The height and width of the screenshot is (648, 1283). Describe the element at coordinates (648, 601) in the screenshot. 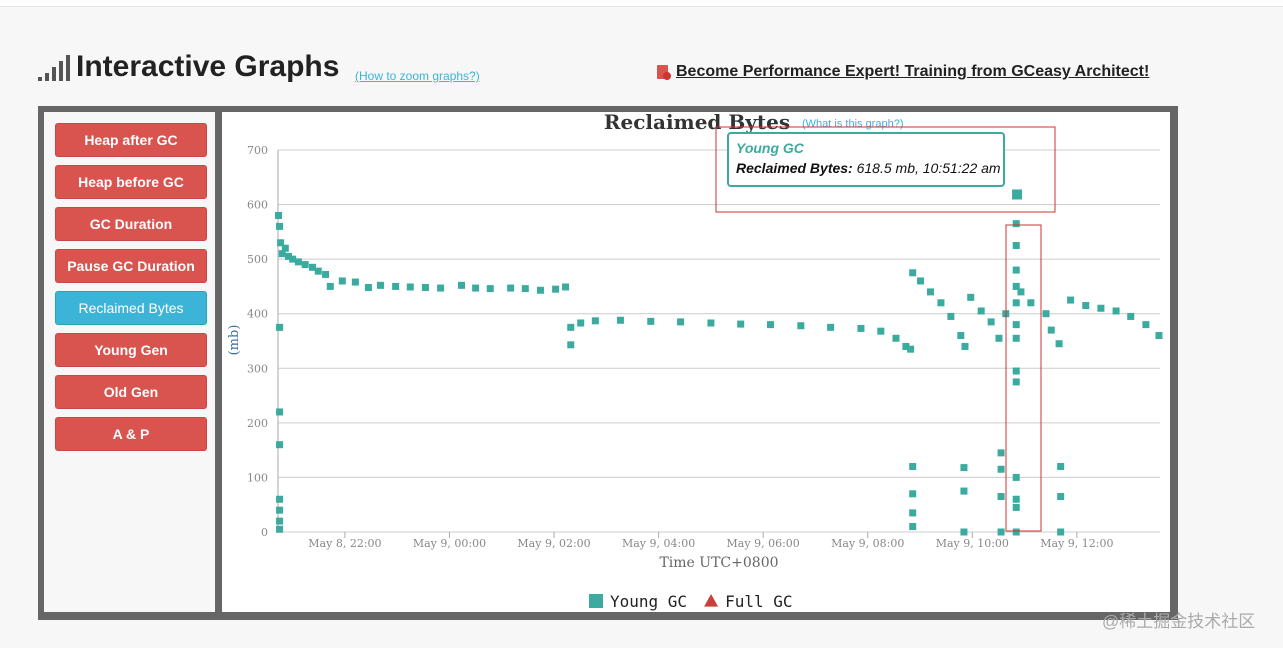

I see `legend-label: Young GC` at that location.